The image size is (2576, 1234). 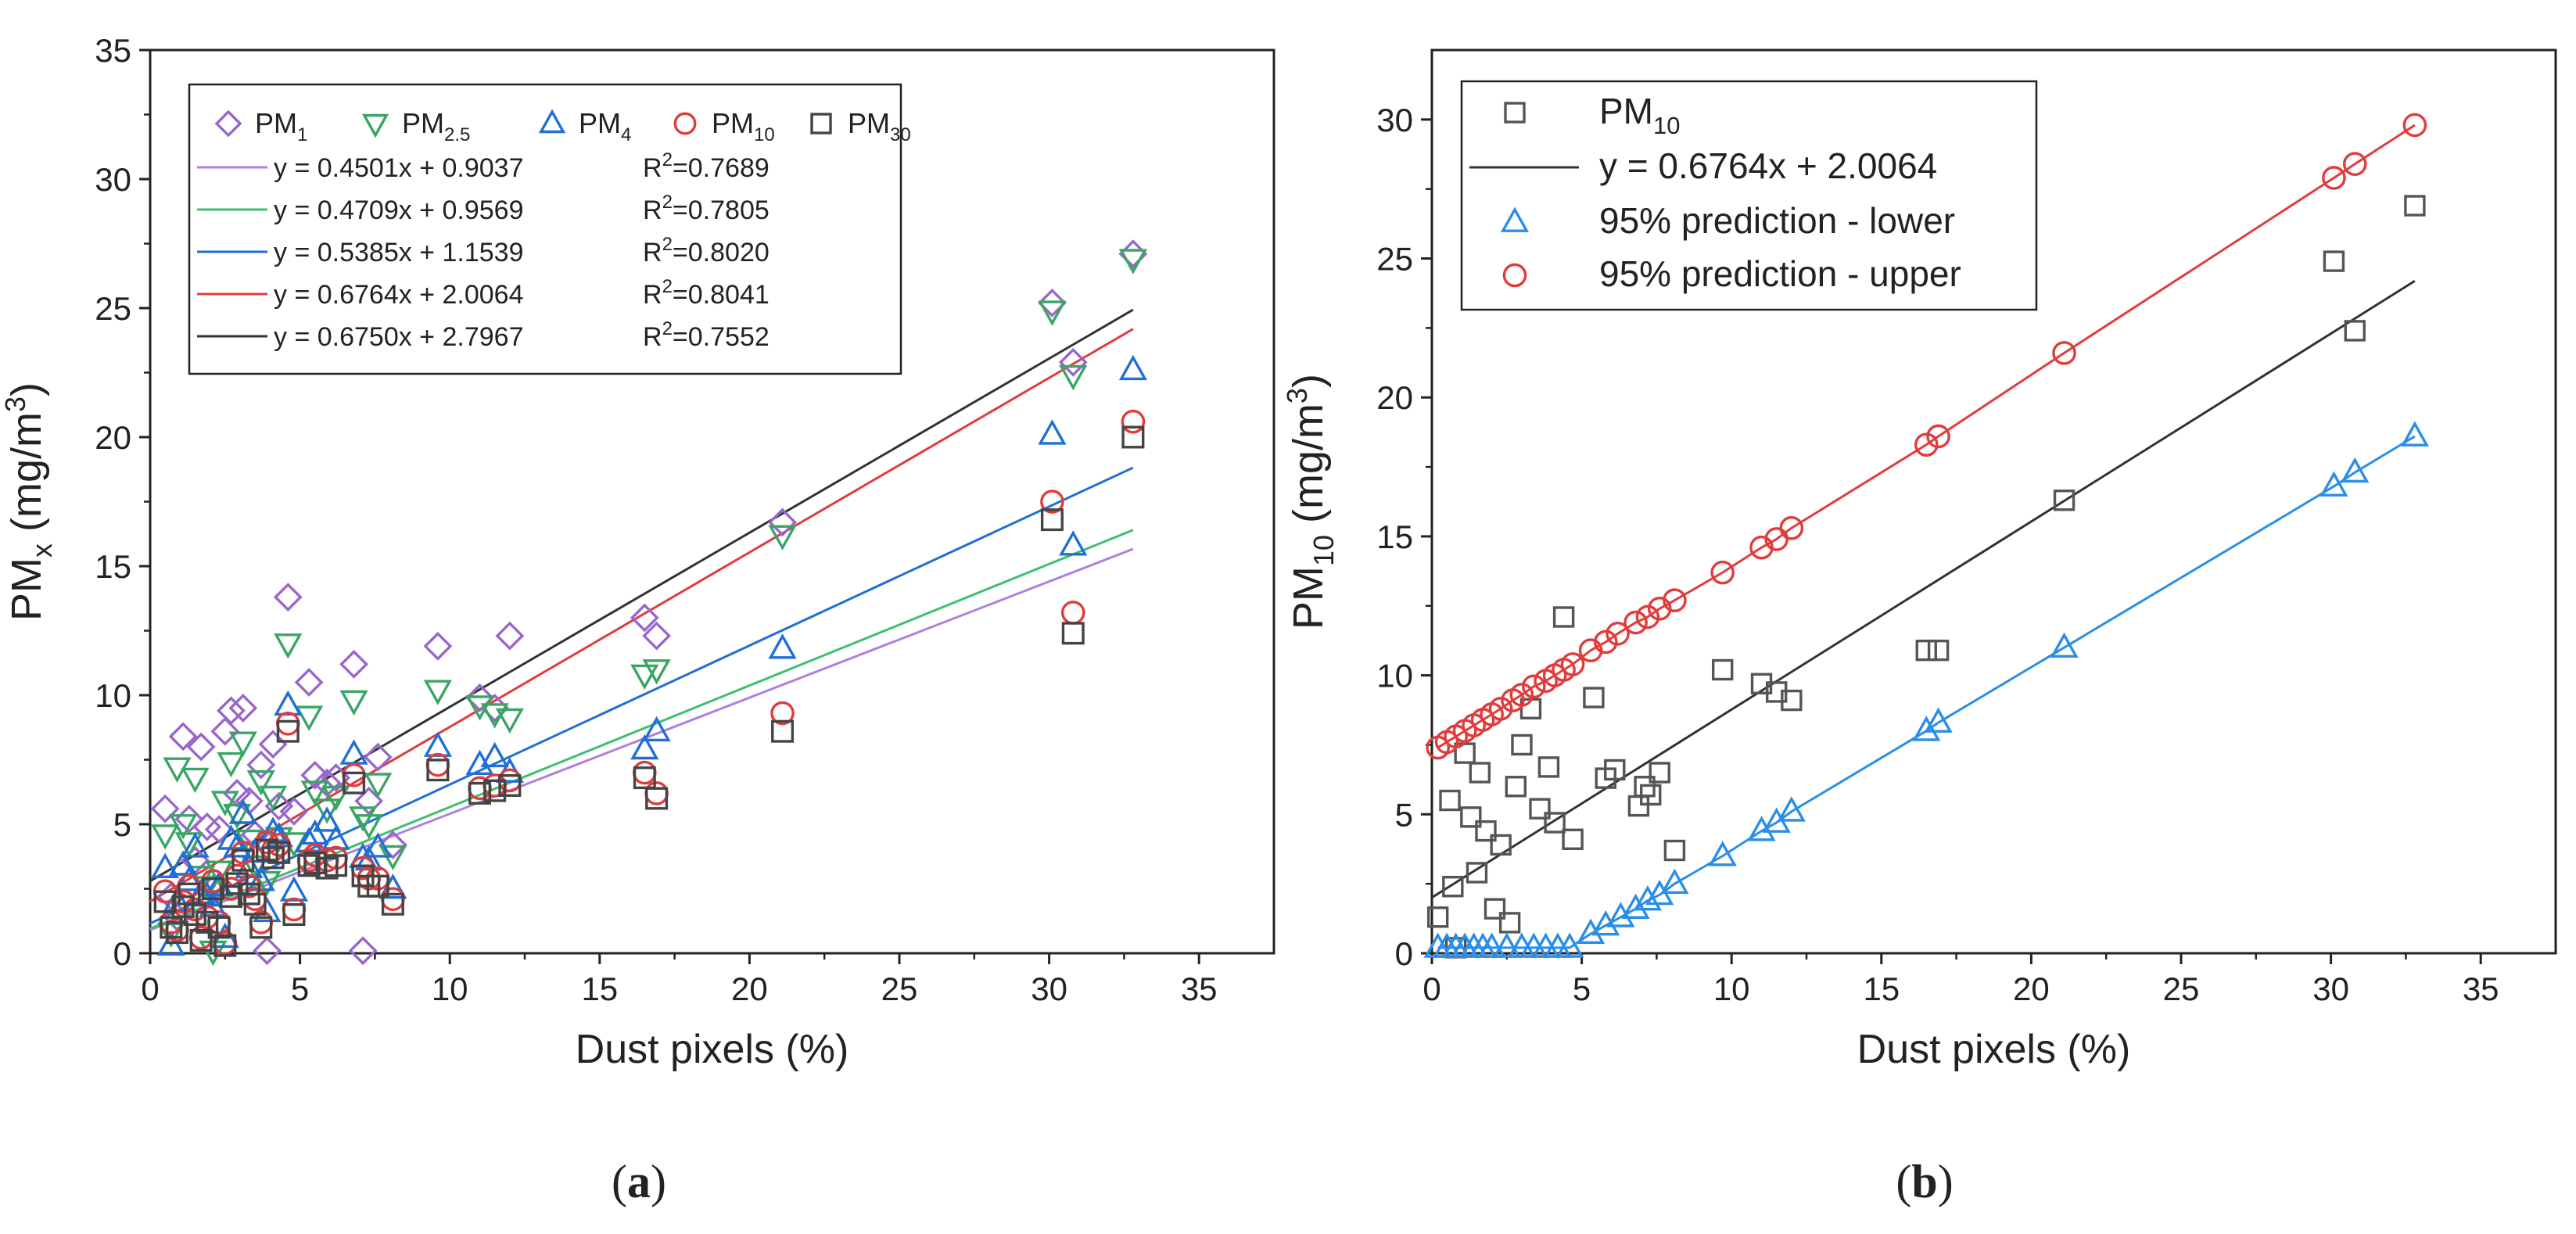 What do you see at coordinates (29, 501) in the screenshot?
I see `y-axis-label: PMx (mg/m3)` at bounding box center [29, 501].